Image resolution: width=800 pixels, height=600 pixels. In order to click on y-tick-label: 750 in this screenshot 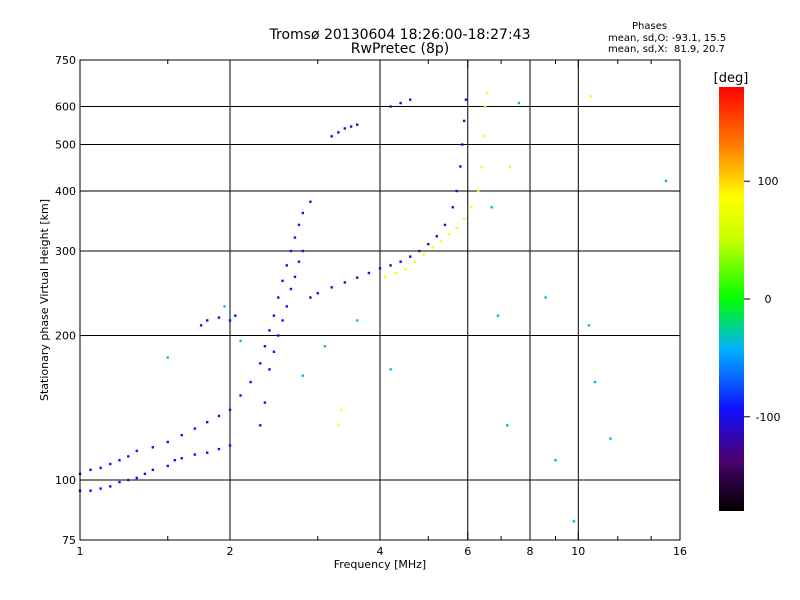, I will do `click(65, 60)`.